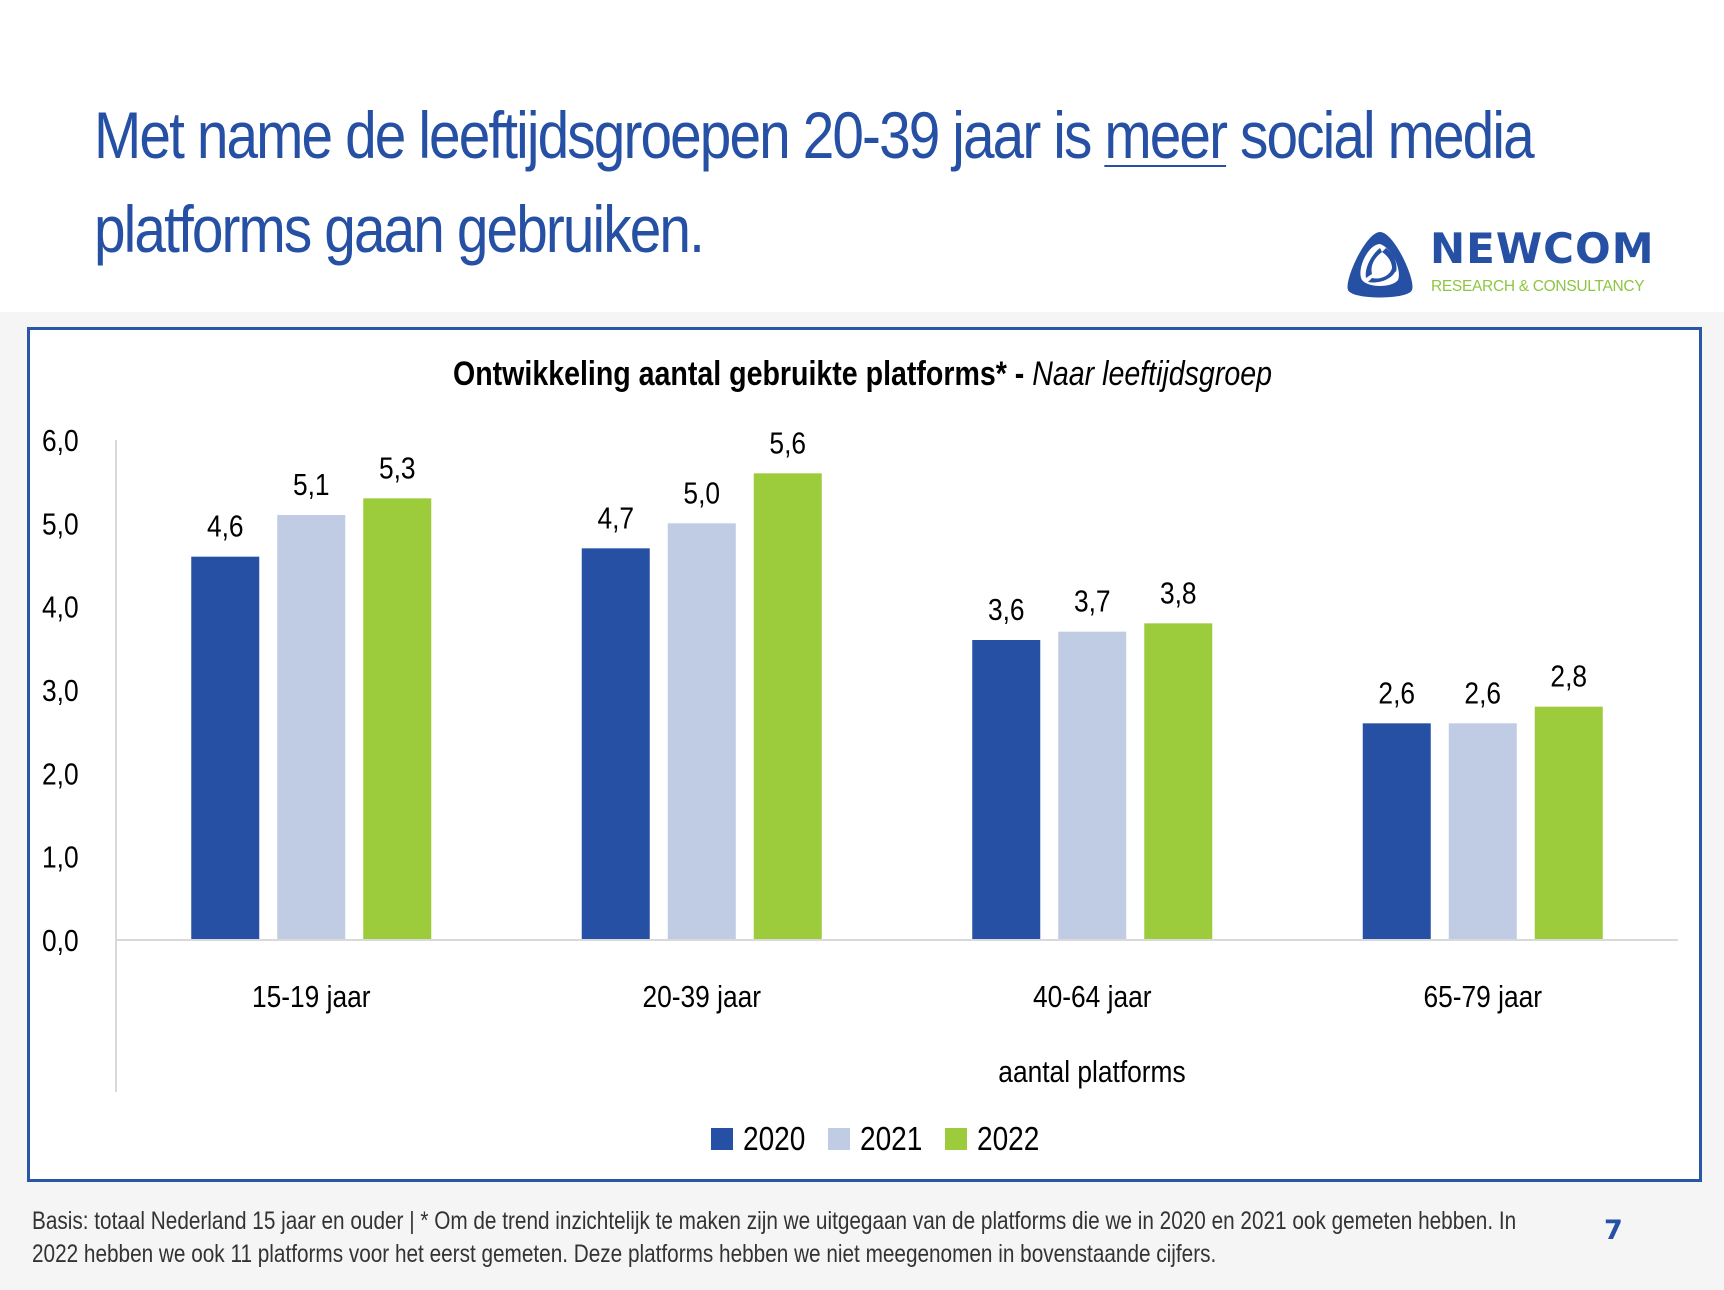  I want to click on data-label: 5,1, so click(311, 485).